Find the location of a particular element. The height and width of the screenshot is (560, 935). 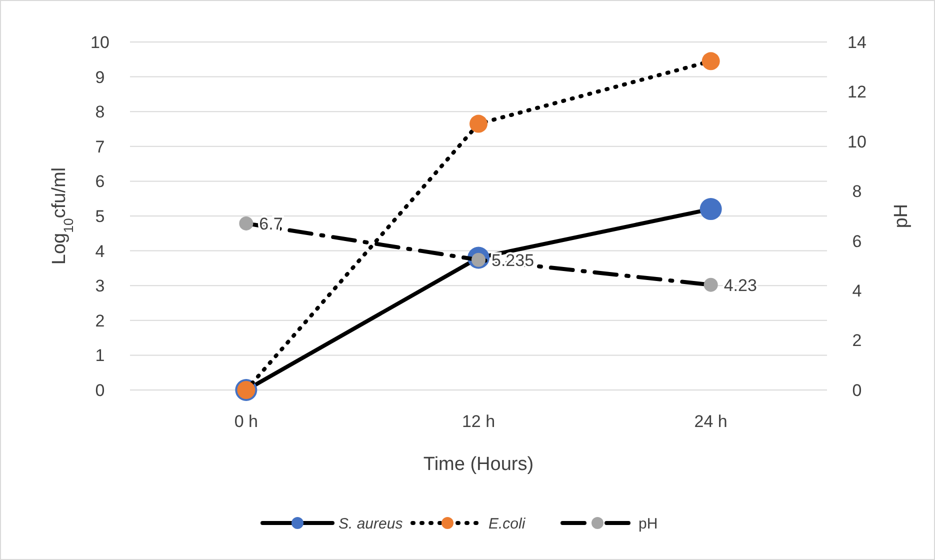

x-tick-label: 12 h is located at coordinates (479, 421).